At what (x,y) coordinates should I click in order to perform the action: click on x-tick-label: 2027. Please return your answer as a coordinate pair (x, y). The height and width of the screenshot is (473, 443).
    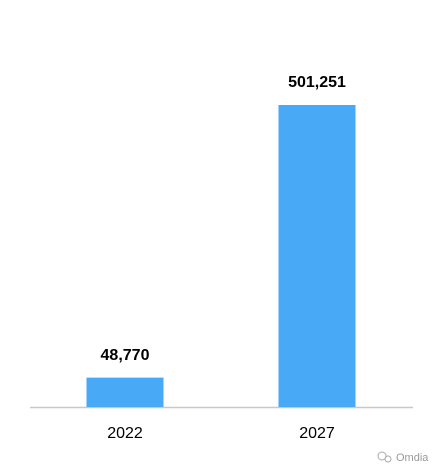
    Looking at the image, I should click on (317, 433).